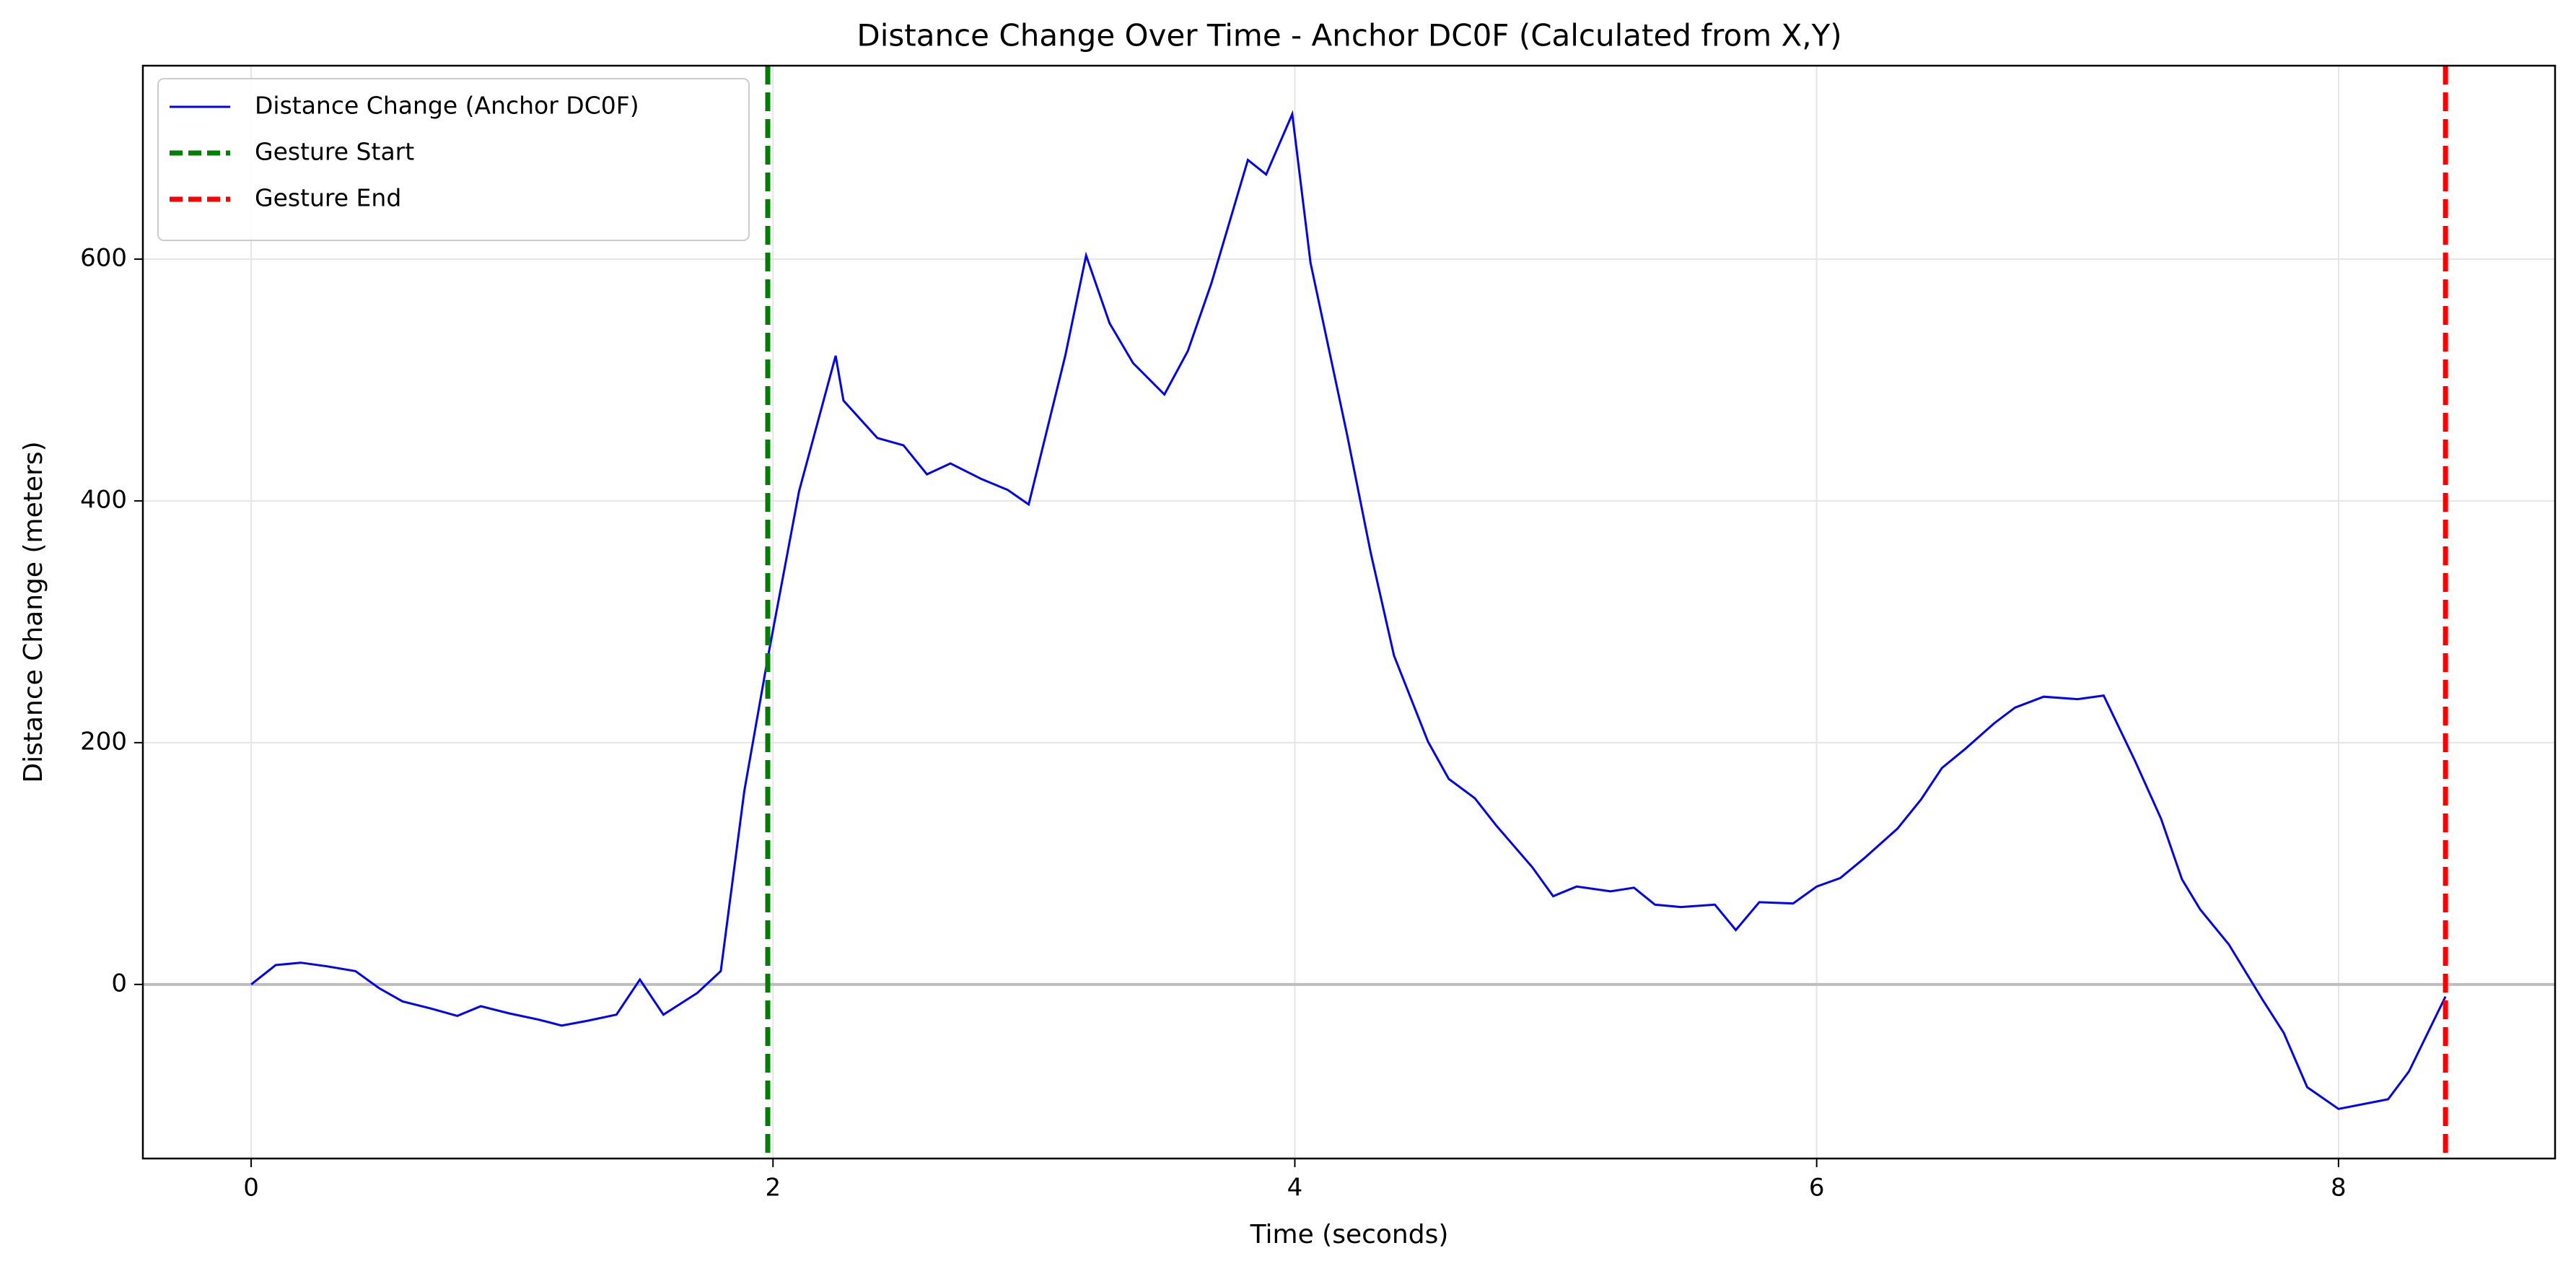 The image size is (2576, 1274). I want to click on x-tick-label: 0, so click(251, 1189).